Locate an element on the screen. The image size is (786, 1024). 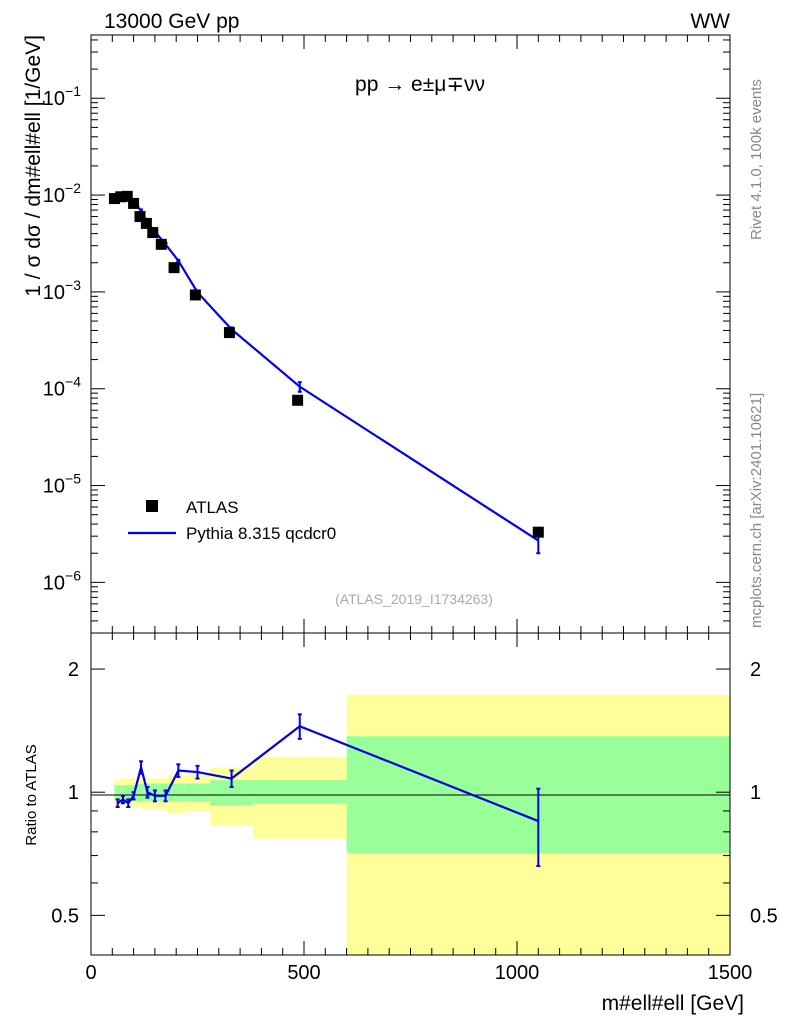
main-y-tick-label: 10⁻⁵ is located at coordinates (62, 484).